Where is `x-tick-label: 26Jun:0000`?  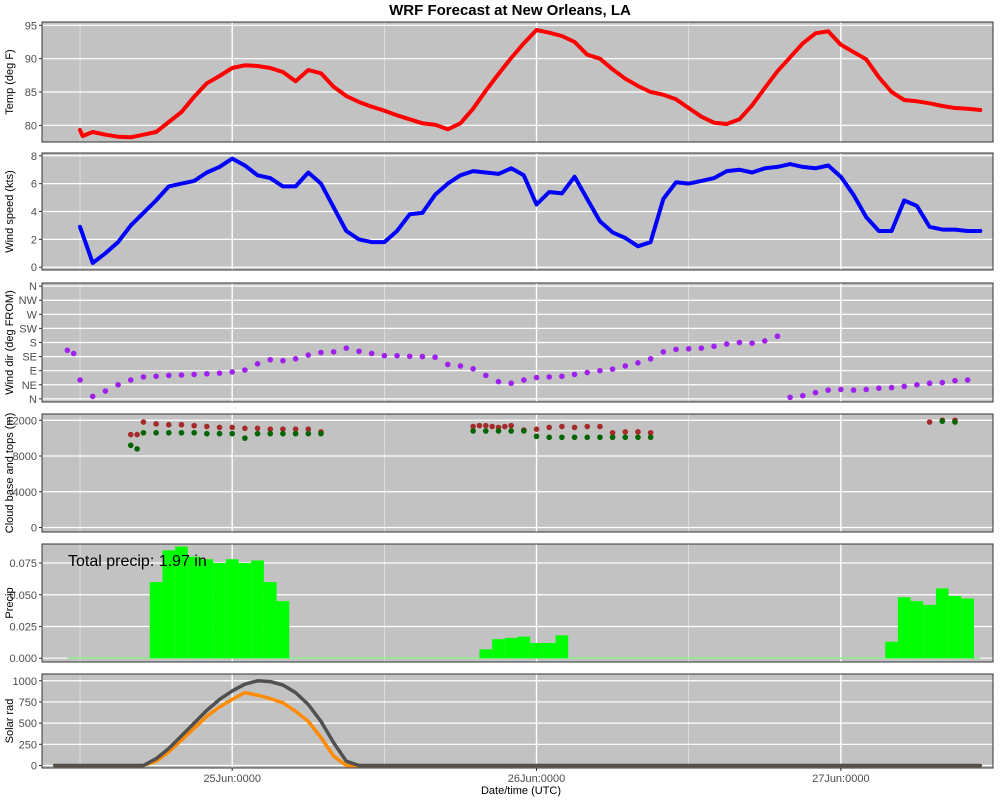 x-tick-label: 26Jun:0000 is located at coordinates (537, 779).